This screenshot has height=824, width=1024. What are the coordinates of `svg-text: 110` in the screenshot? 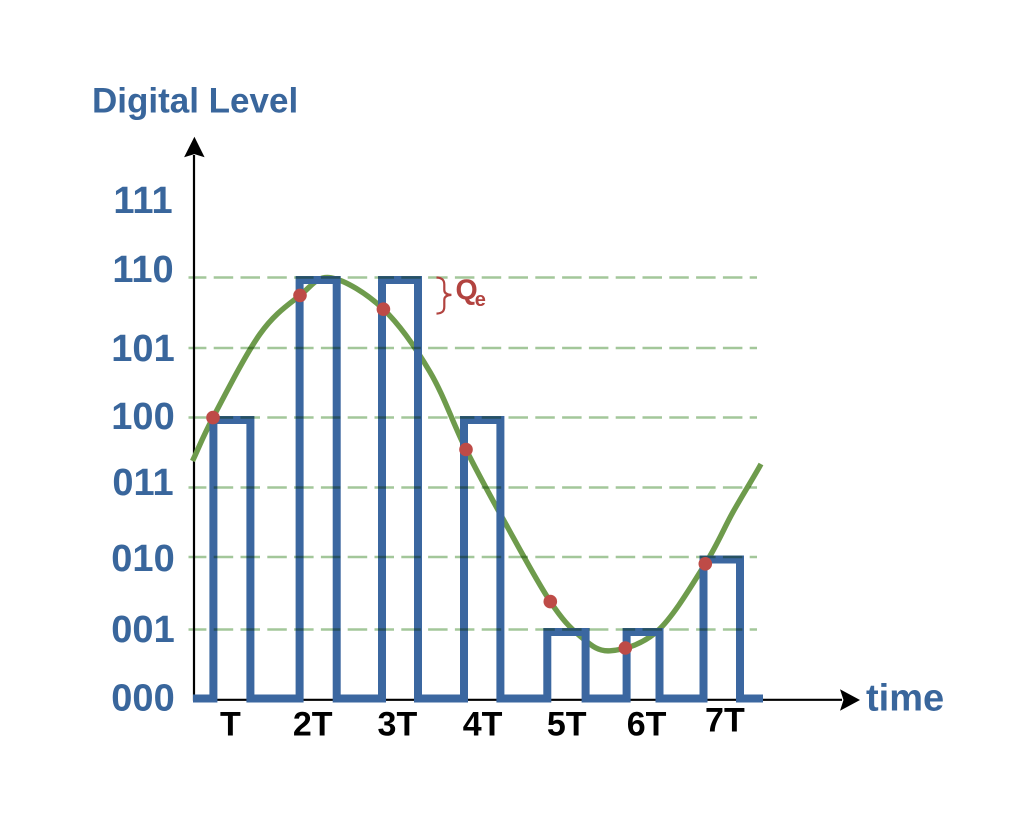 It's located at (142, 270).